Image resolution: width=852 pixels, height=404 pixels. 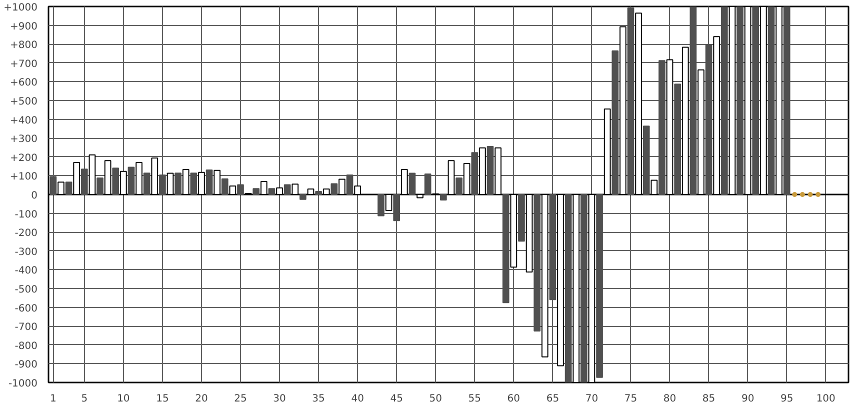 I want to click on y-tick-label: +1000, so click(x=21, y=8).